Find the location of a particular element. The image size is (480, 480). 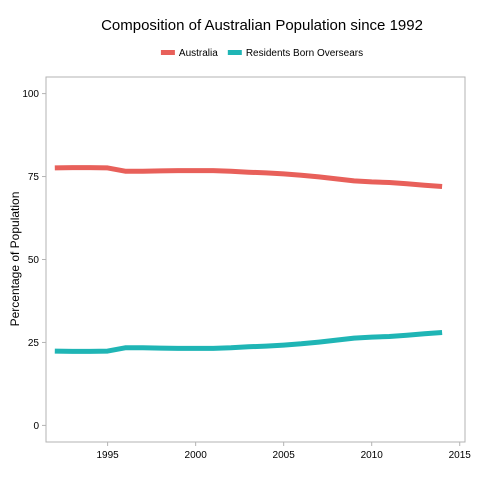

y-axis-label: Percentage of Population is located at coordinates (15, 259).